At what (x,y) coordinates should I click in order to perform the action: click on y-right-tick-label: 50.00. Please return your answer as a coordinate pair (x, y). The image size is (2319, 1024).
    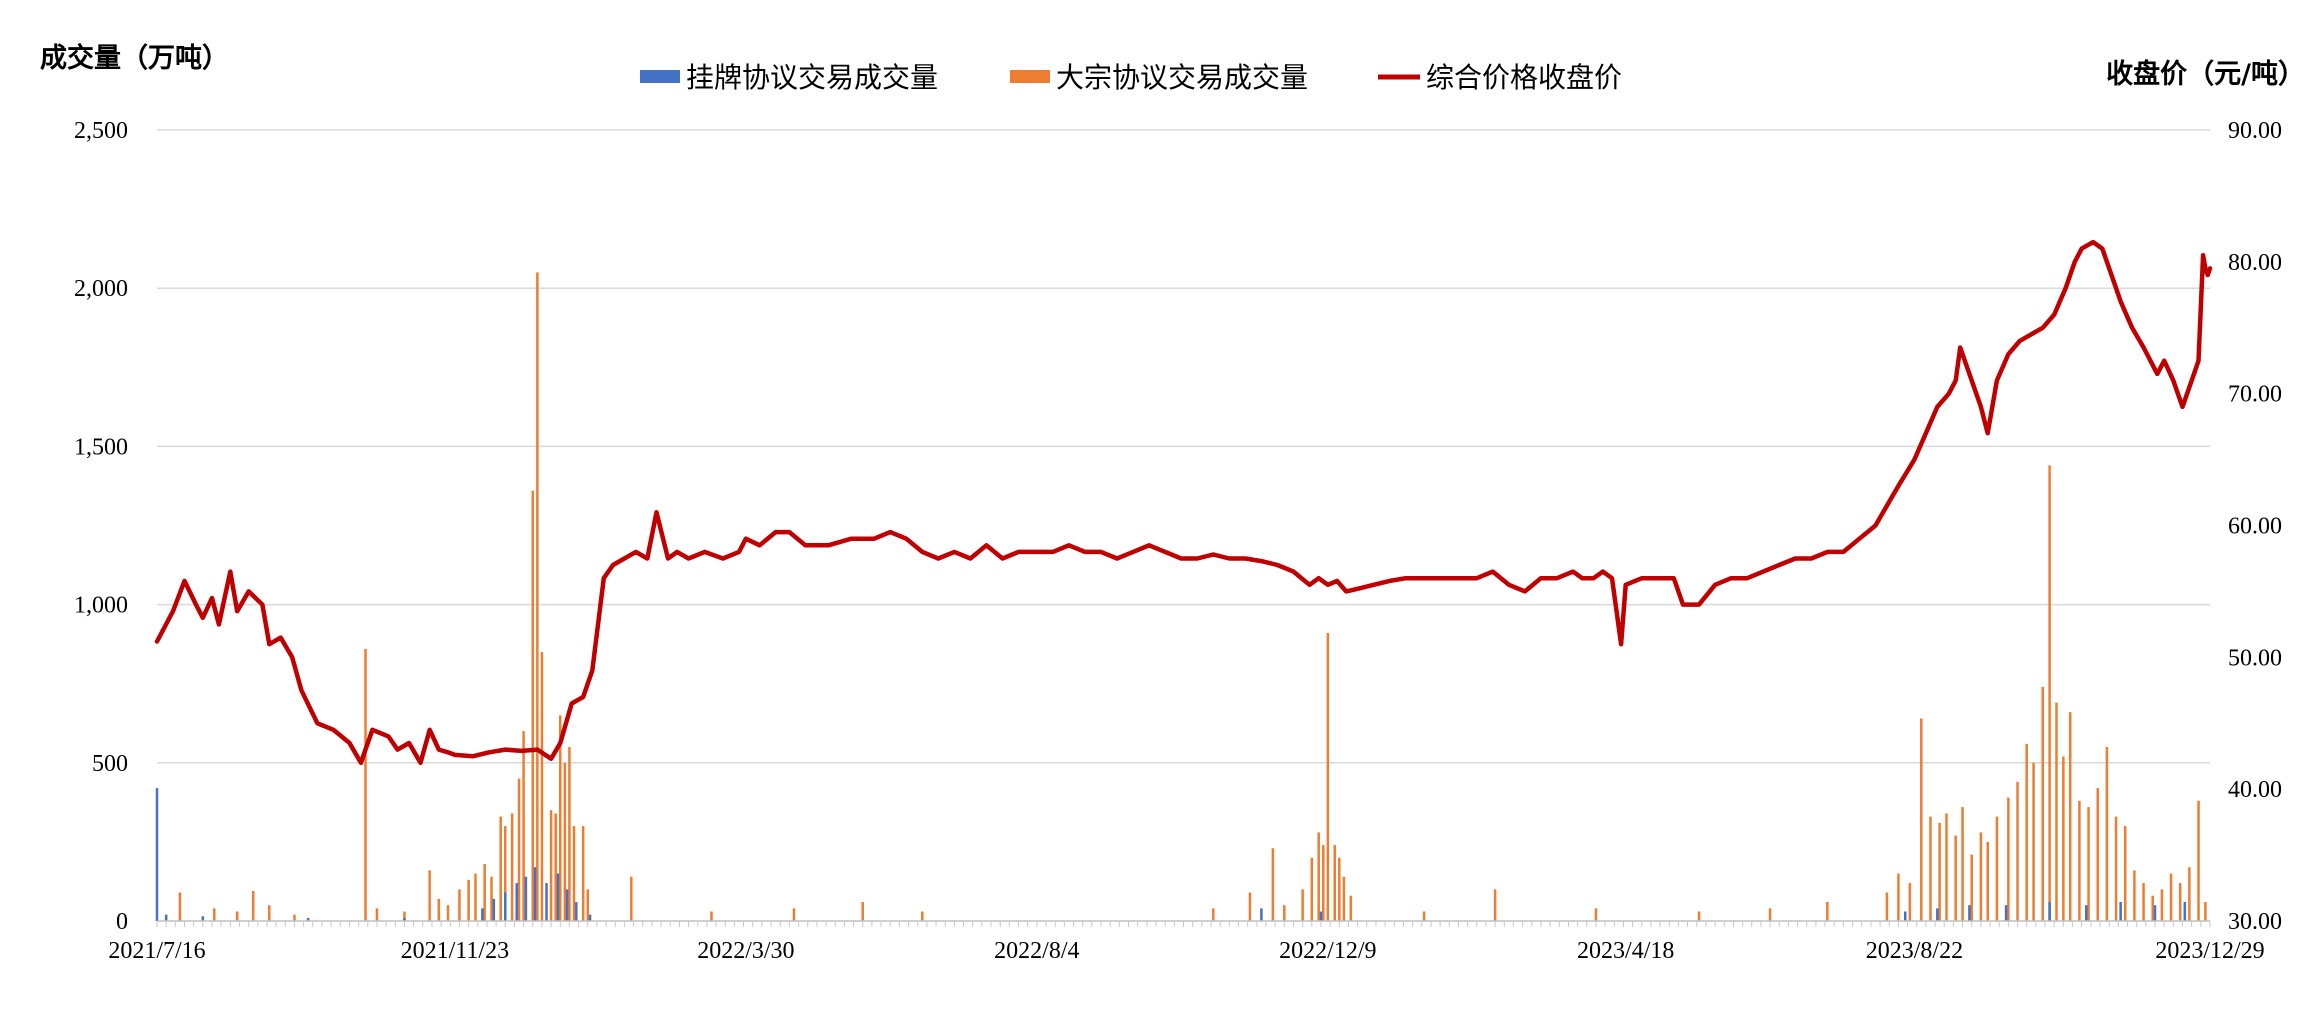
    Looking at the image, I should click on (2255, 658).